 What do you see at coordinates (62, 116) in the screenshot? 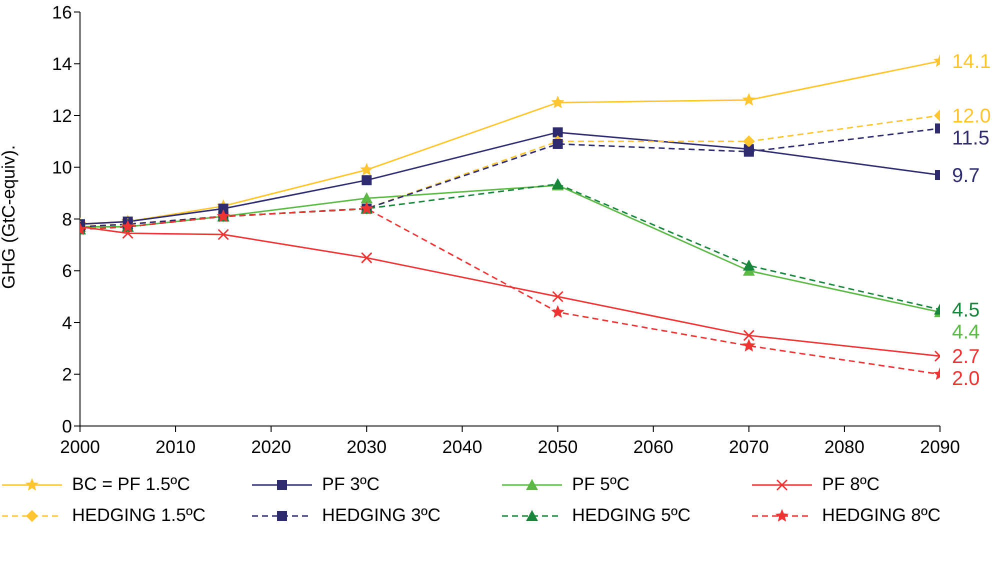
I see `y-tick-label: 12` at bounding box center [62, 116].